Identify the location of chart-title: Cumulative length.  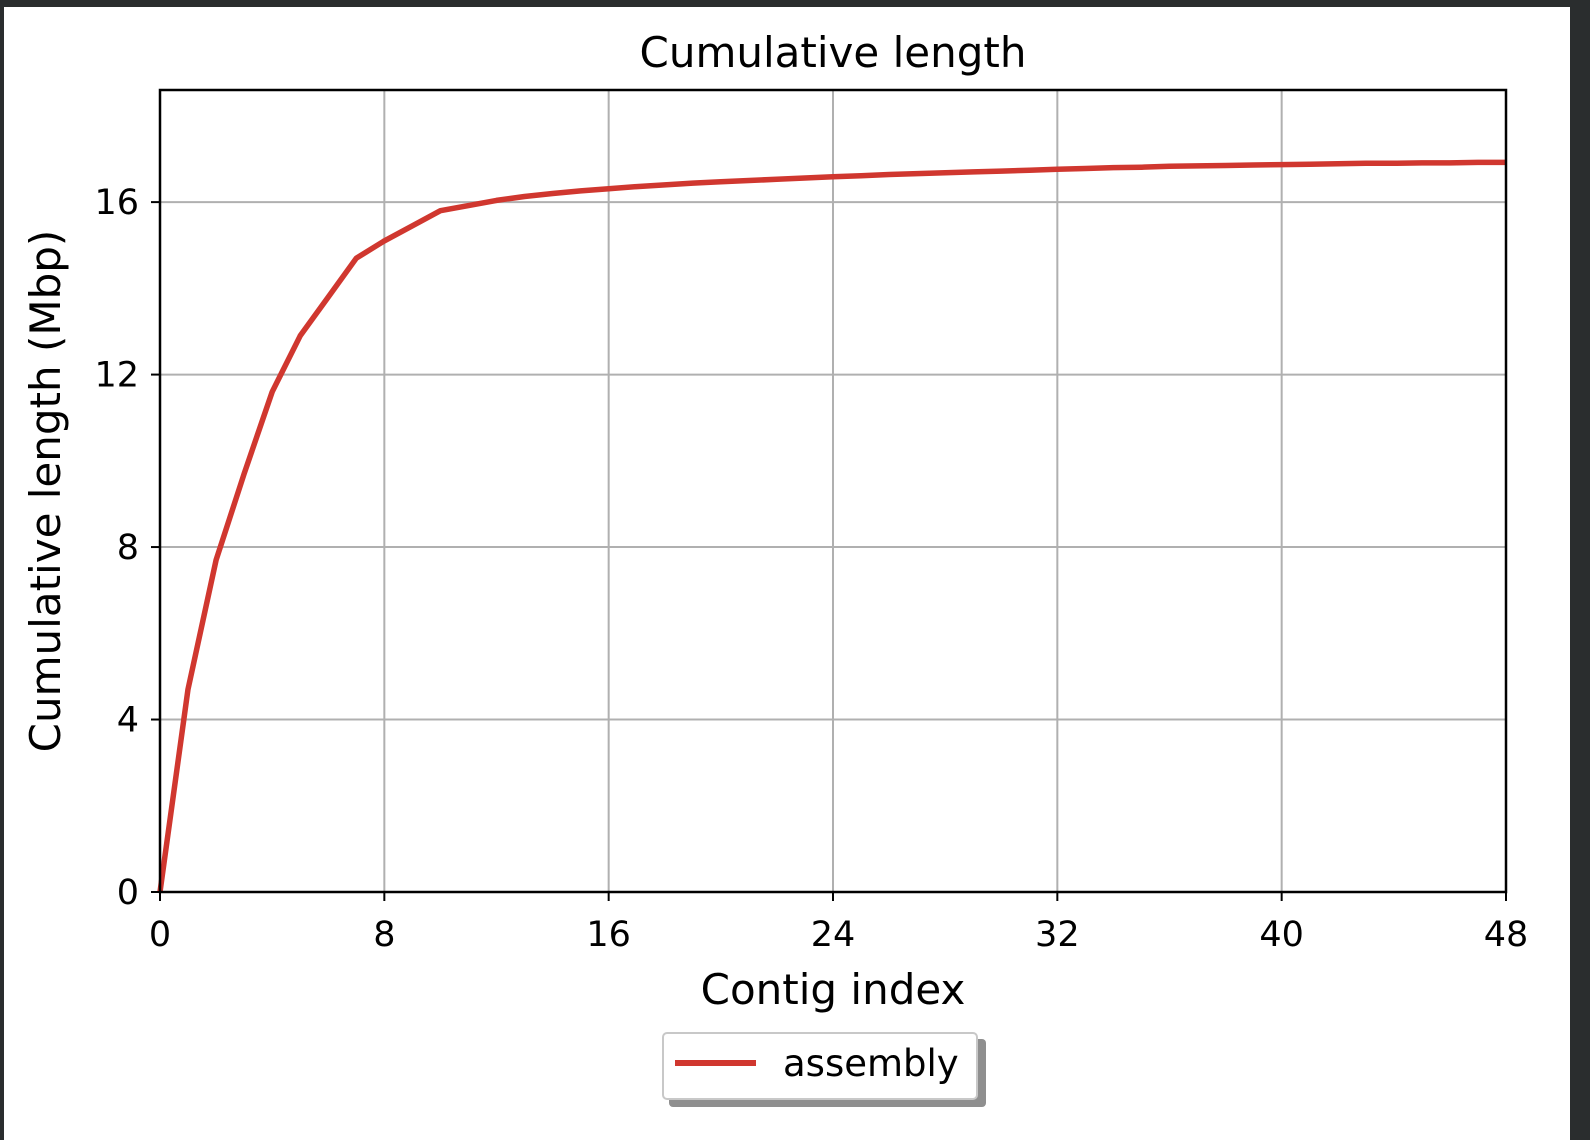
(833, 52).